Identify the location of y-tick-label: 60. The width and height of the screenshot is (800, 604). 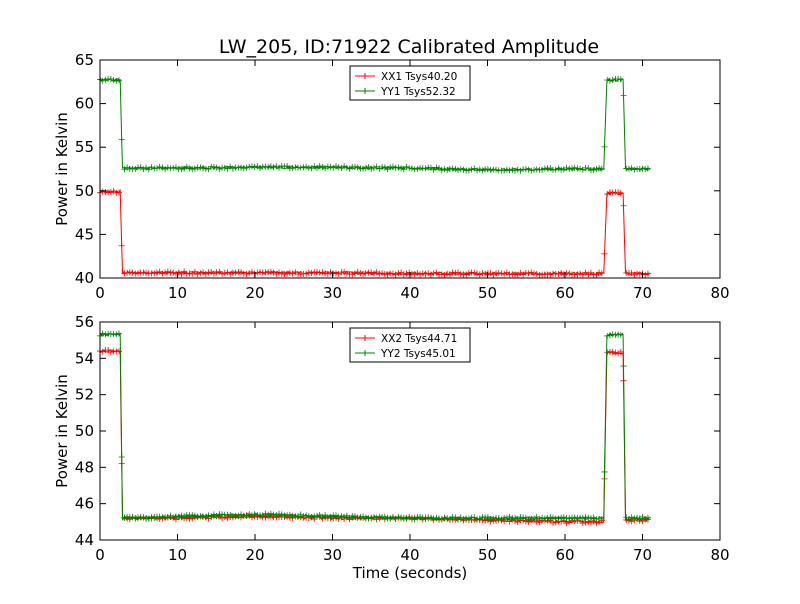
(84, 104).